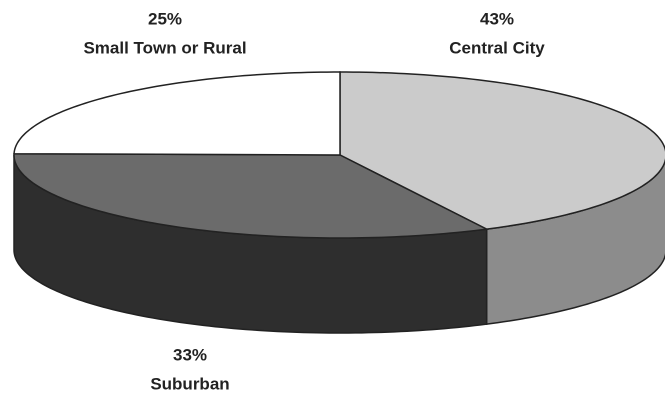 The width and height of the screenshot is (665, 402). Describe the element at coordinates (177, 113) in the screenshot. I see `slice` at that location.